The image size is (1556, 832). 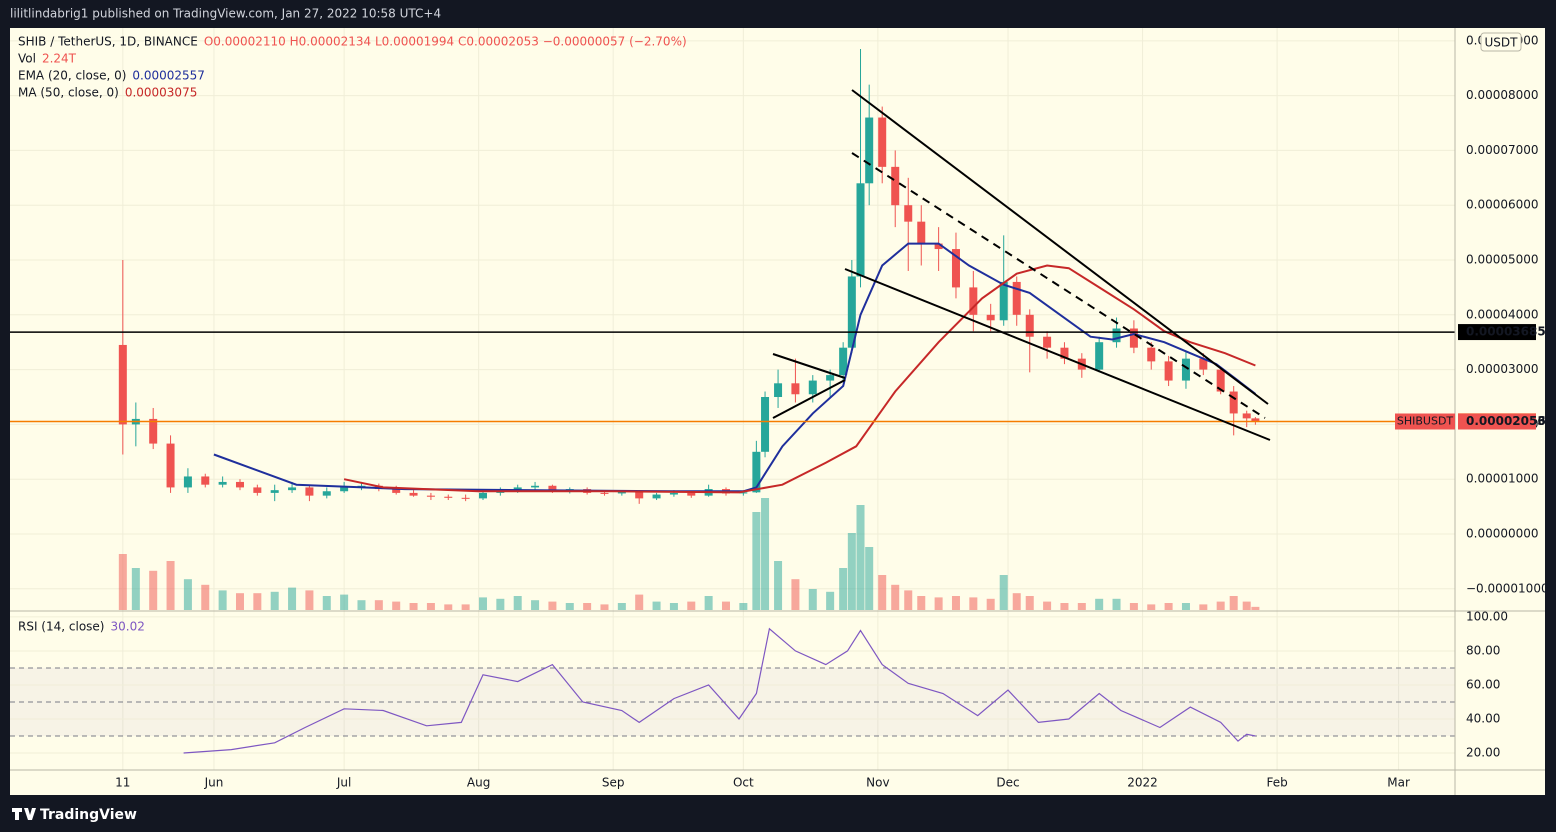 What do you see at coordinates (343, 783) in the screenshot?
I see `x-tick-label: Jul` at bounding box center [343, 783].